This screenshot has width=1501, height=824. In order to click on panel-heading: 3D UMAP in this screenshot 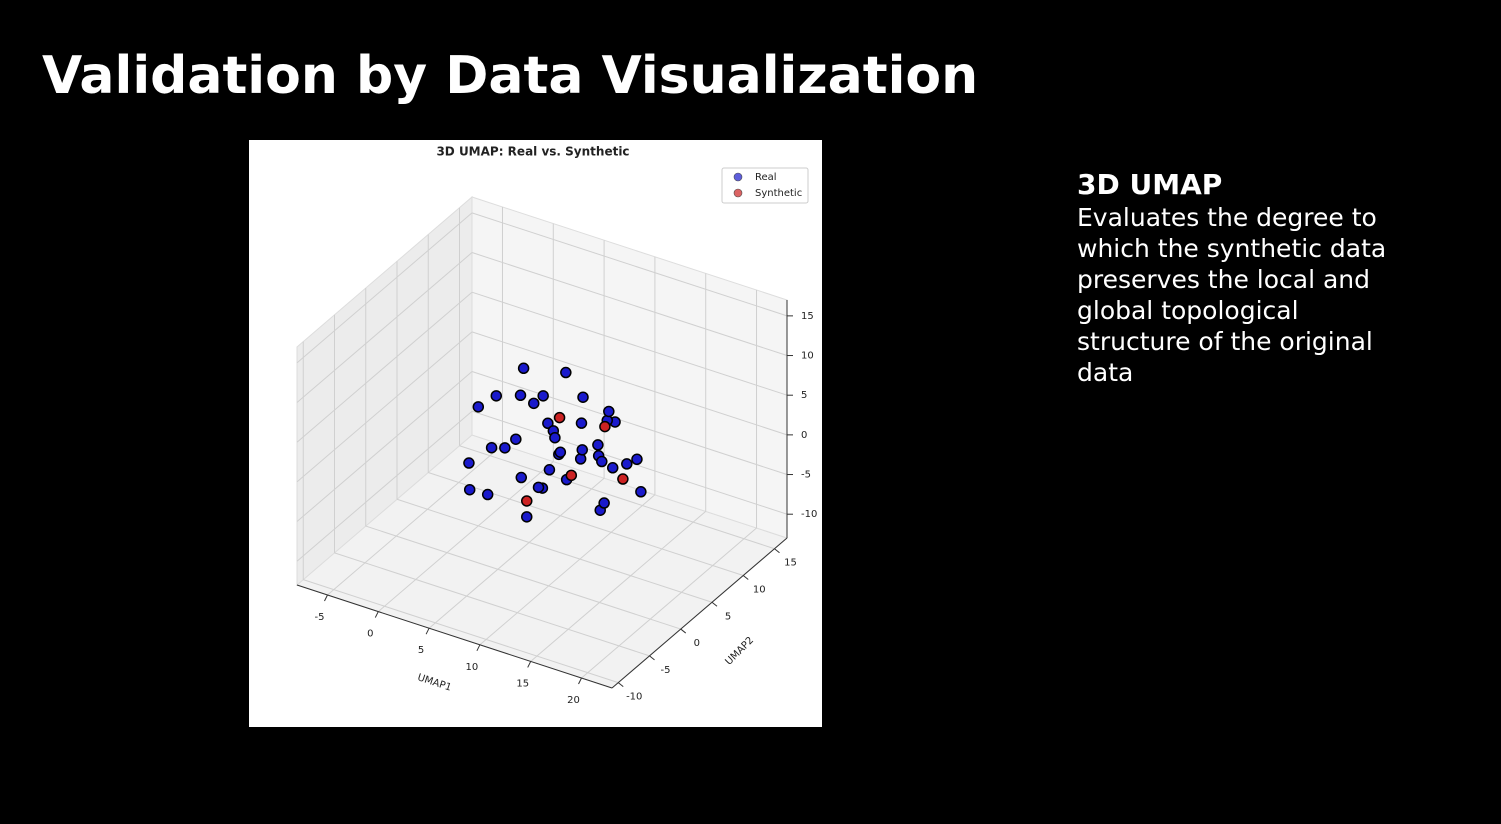, I will do `click(1150, 184)`.